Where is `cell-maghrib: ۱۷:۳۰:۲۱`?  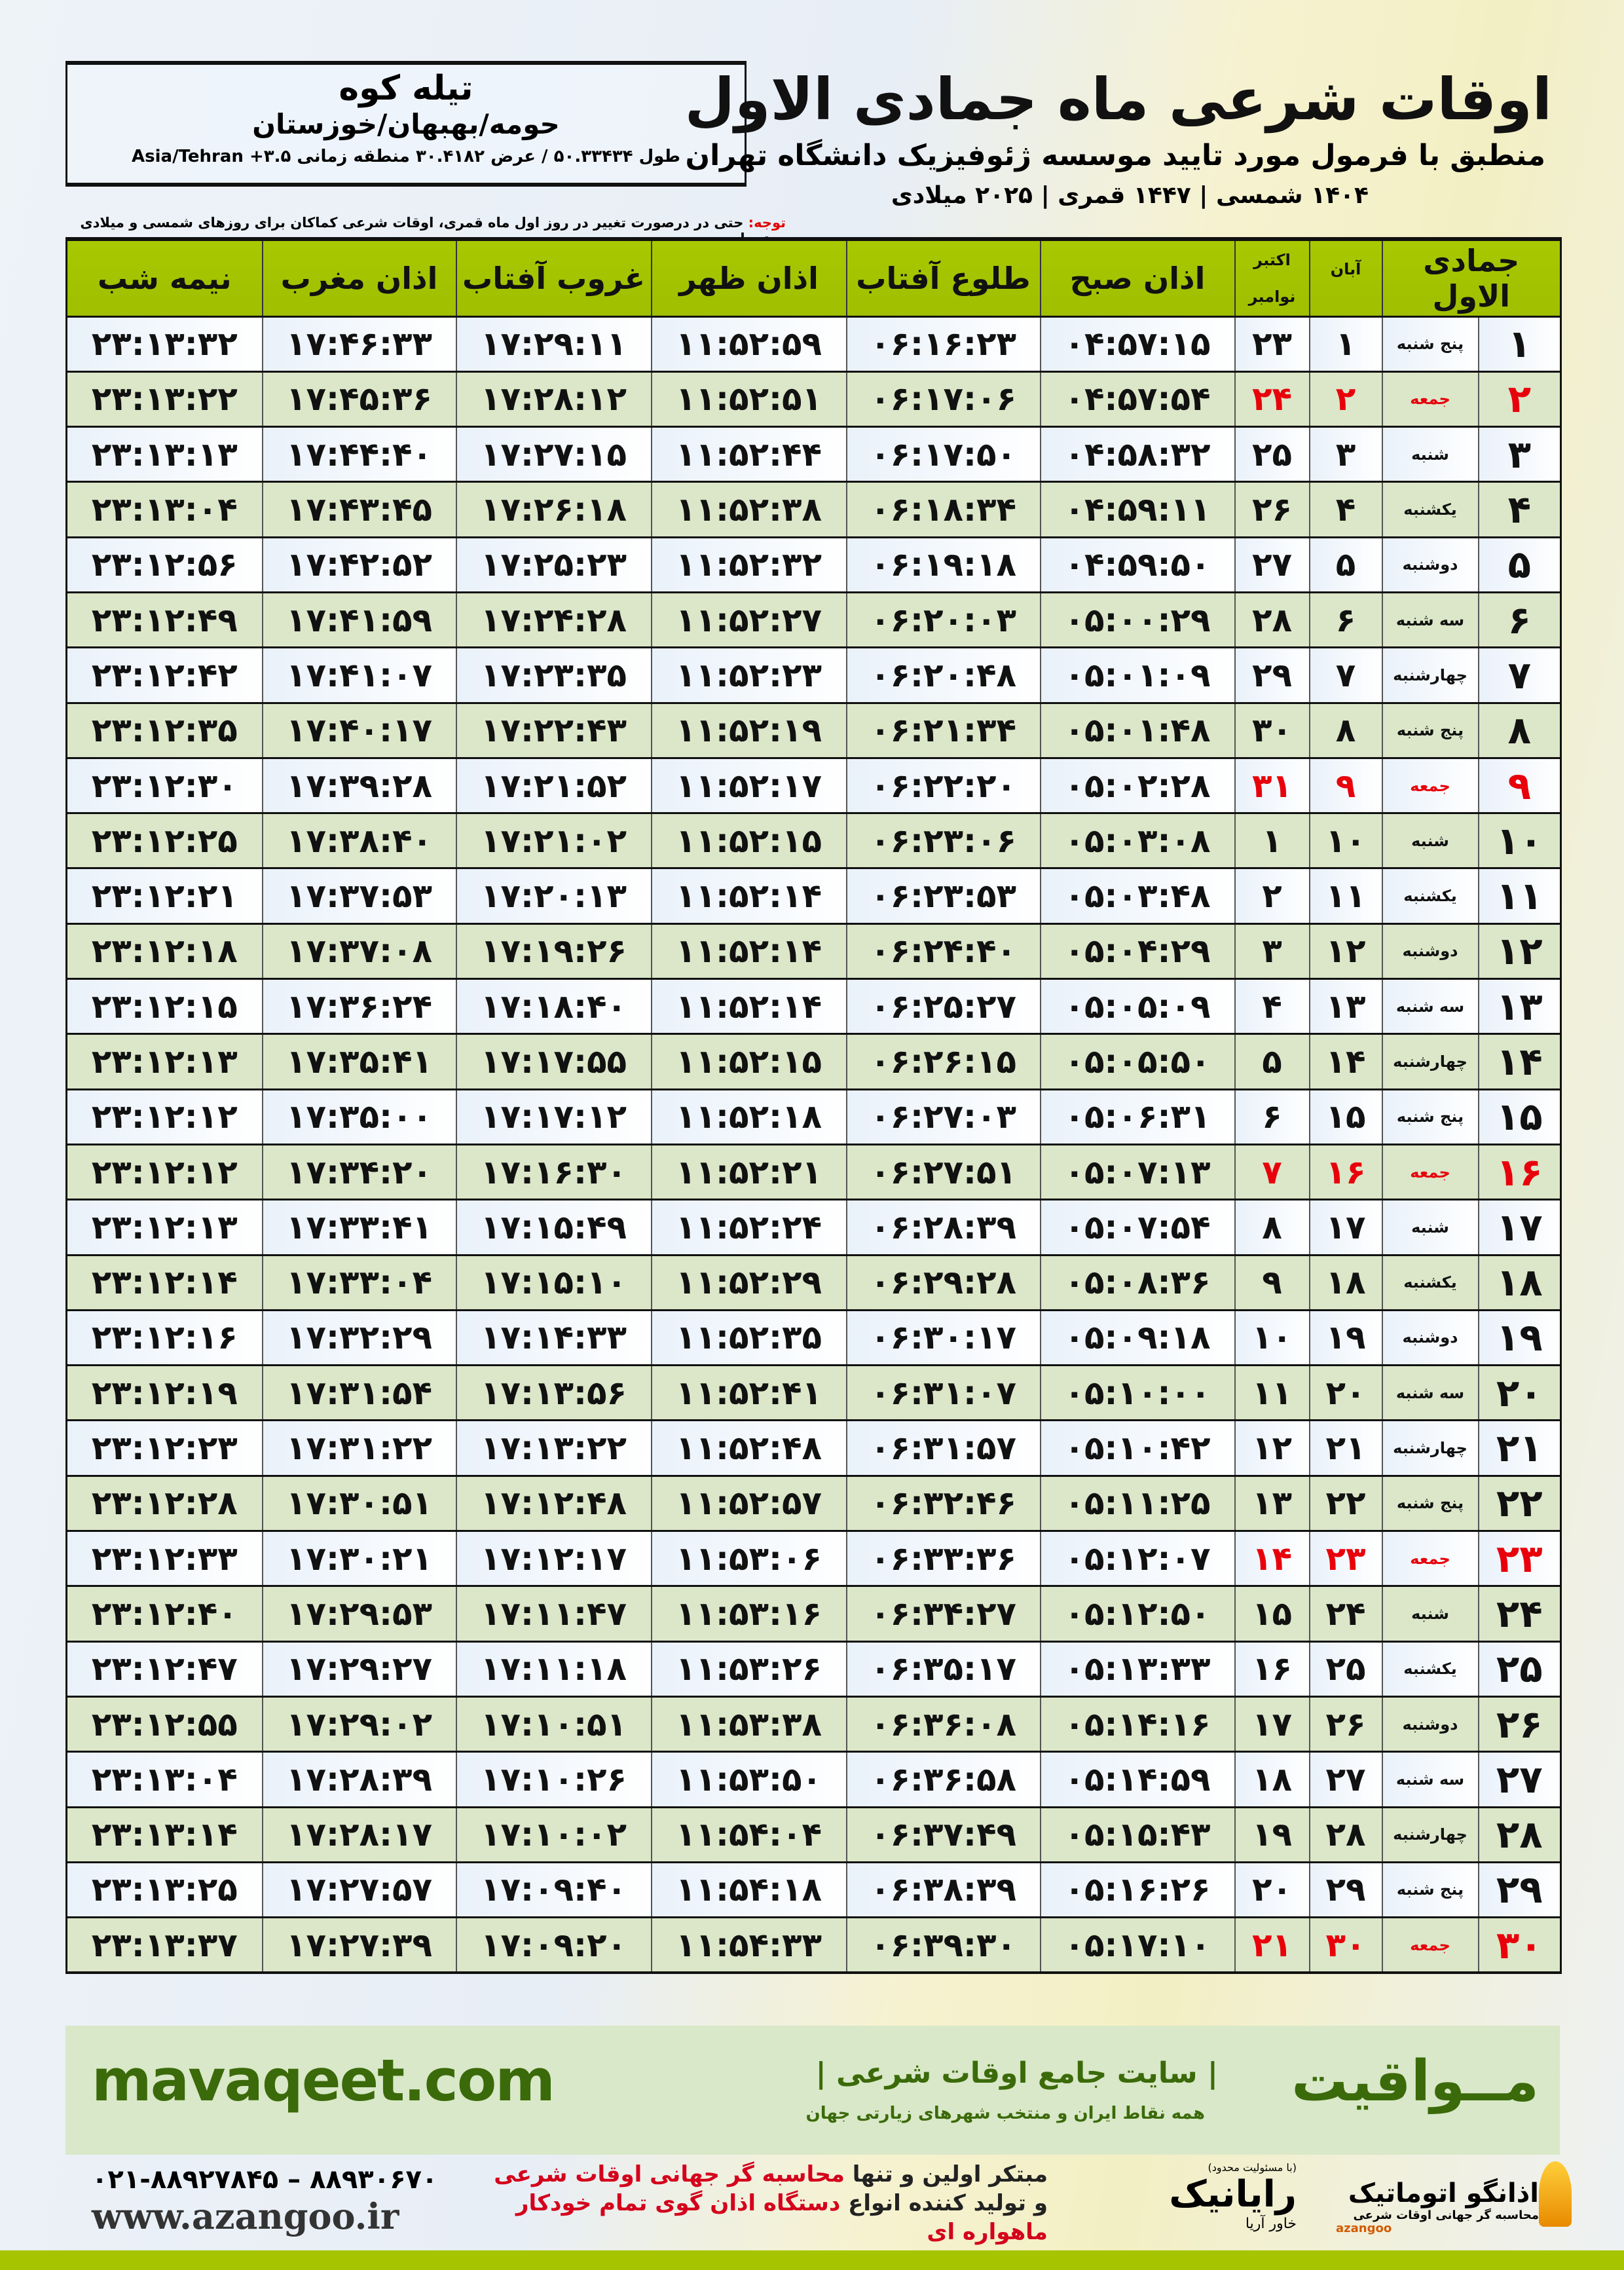
cell-maghrib: ۱۷:۳۰:۲۱ is located at coordinates (358, 1558).